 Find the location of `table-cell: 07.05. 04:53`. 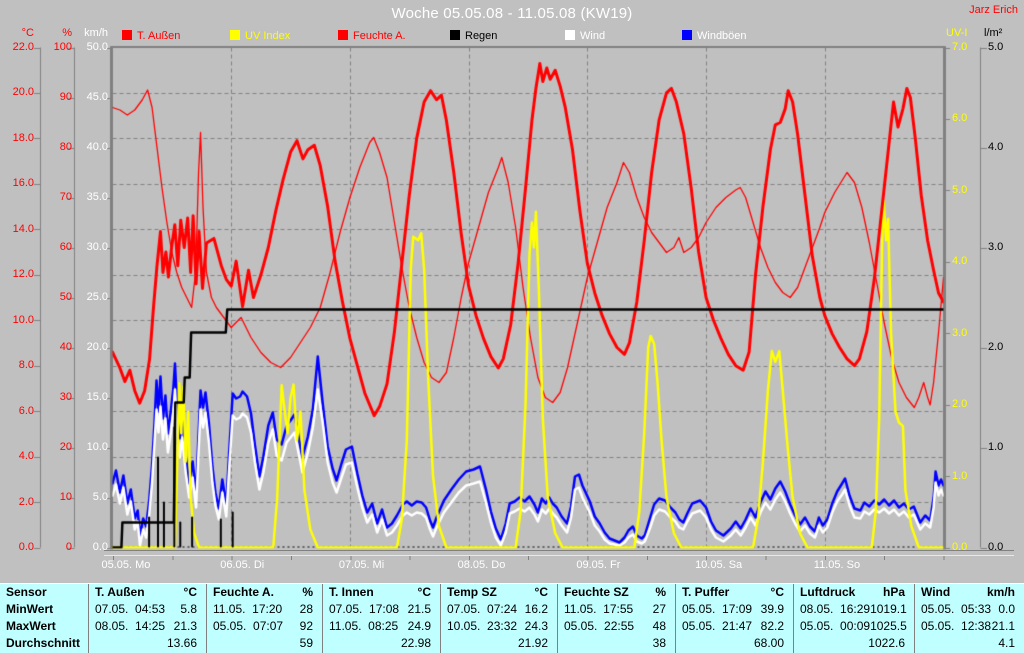

table-cell: 07.05. 04:53 is located at coordinates (130, 609).